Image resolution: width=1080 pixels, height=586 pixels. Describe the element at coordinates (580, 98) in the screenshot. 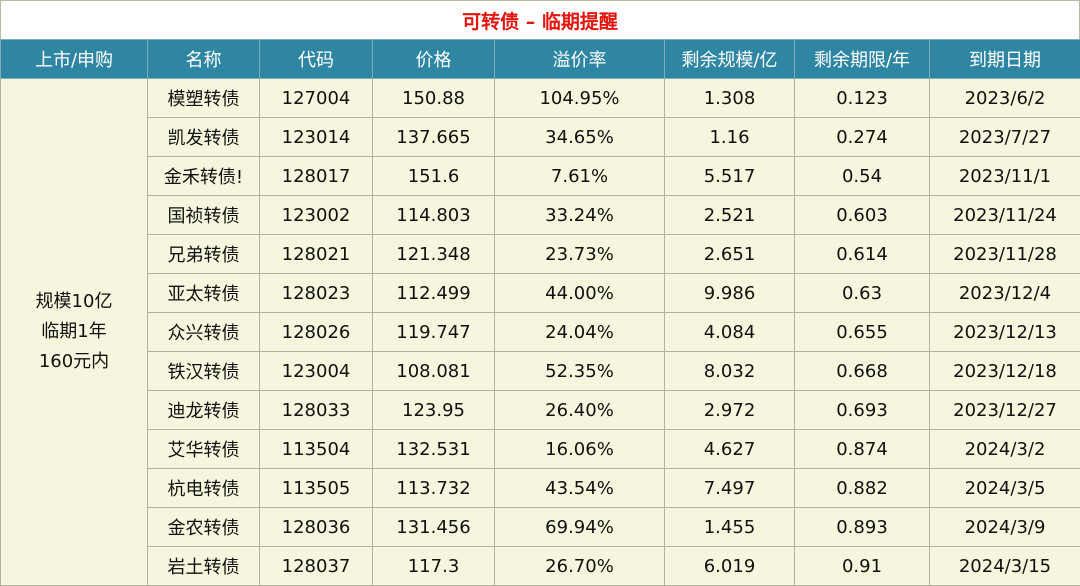

I see `premium-rate-cell: 104.95%` at that location.